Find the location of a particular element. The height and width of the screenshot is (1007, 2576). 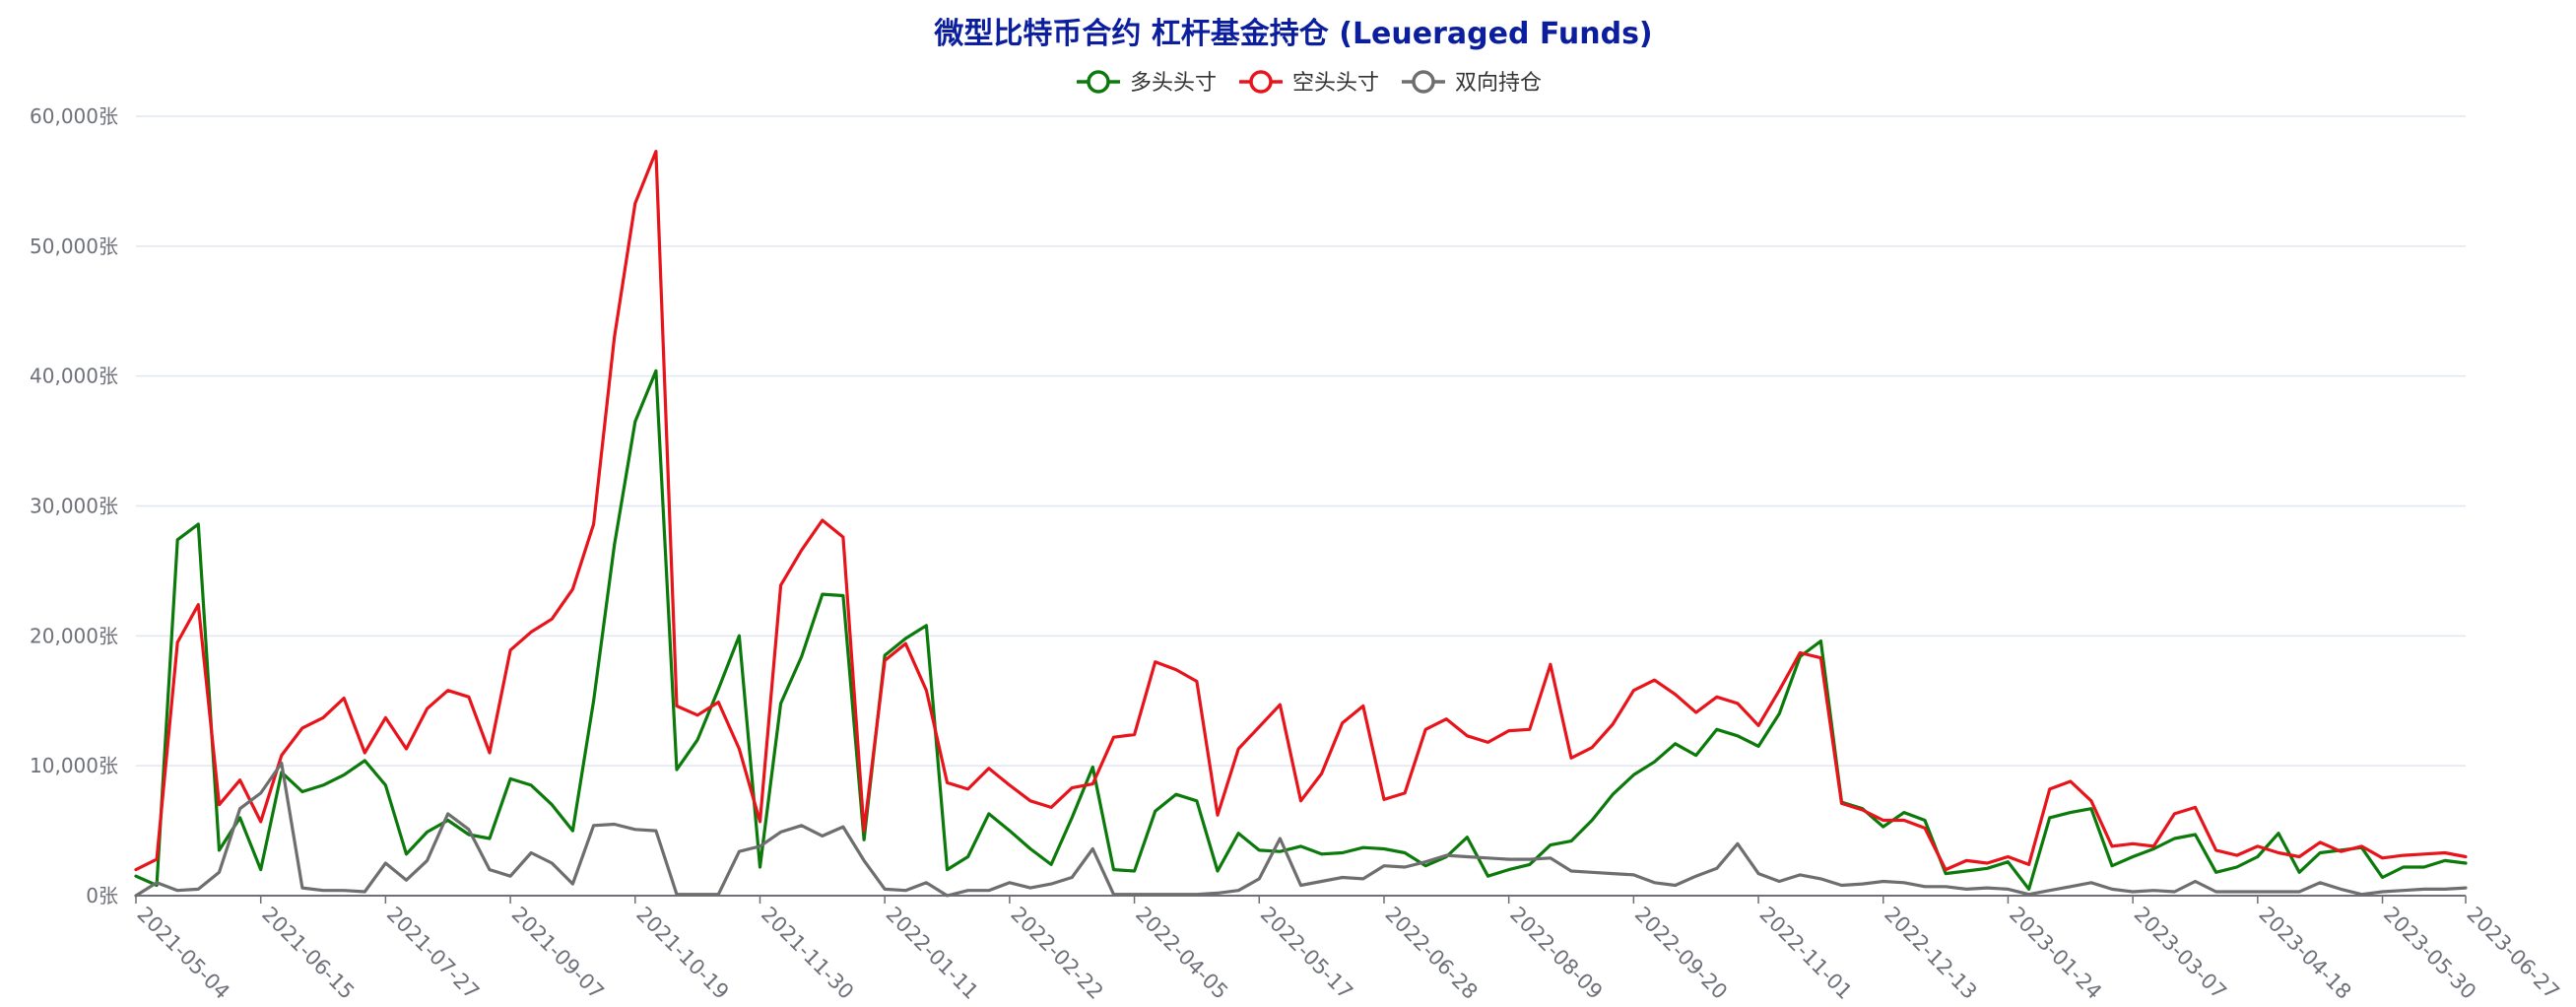

x-tick-label: 2021-11-30 is located at coordinates (808, 953).